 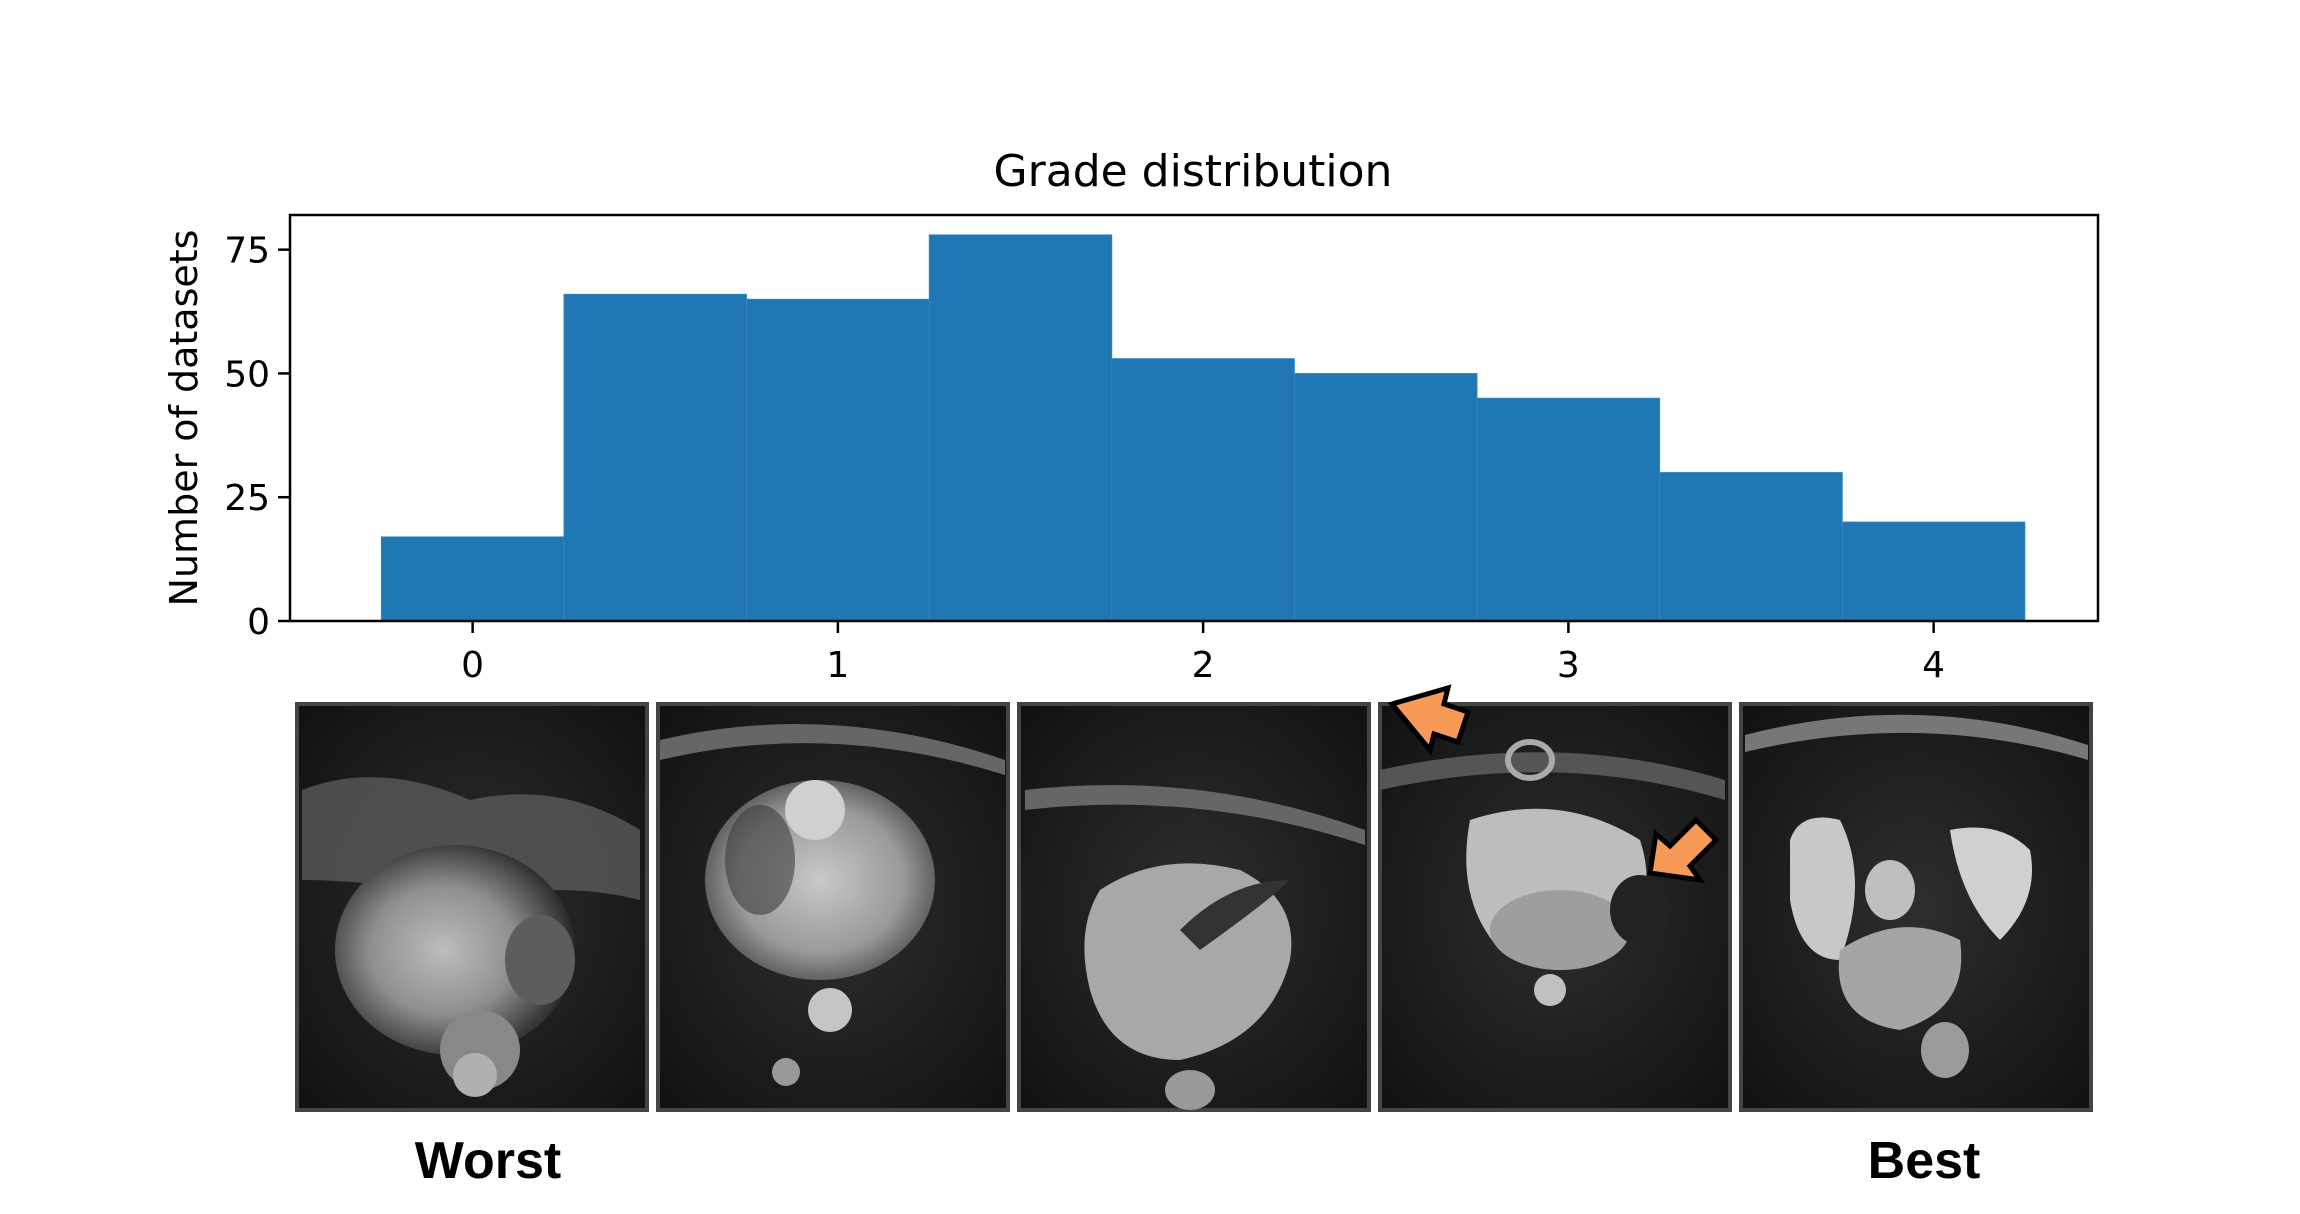 I want to click on x-tick-label: 1, so click(x=837, y=665).